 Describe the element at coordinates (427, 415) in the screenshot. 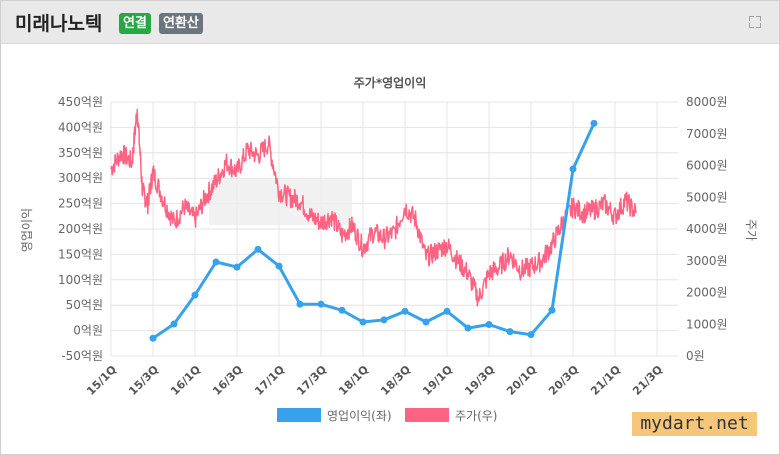

I see `legend-price-swatch` at that location.